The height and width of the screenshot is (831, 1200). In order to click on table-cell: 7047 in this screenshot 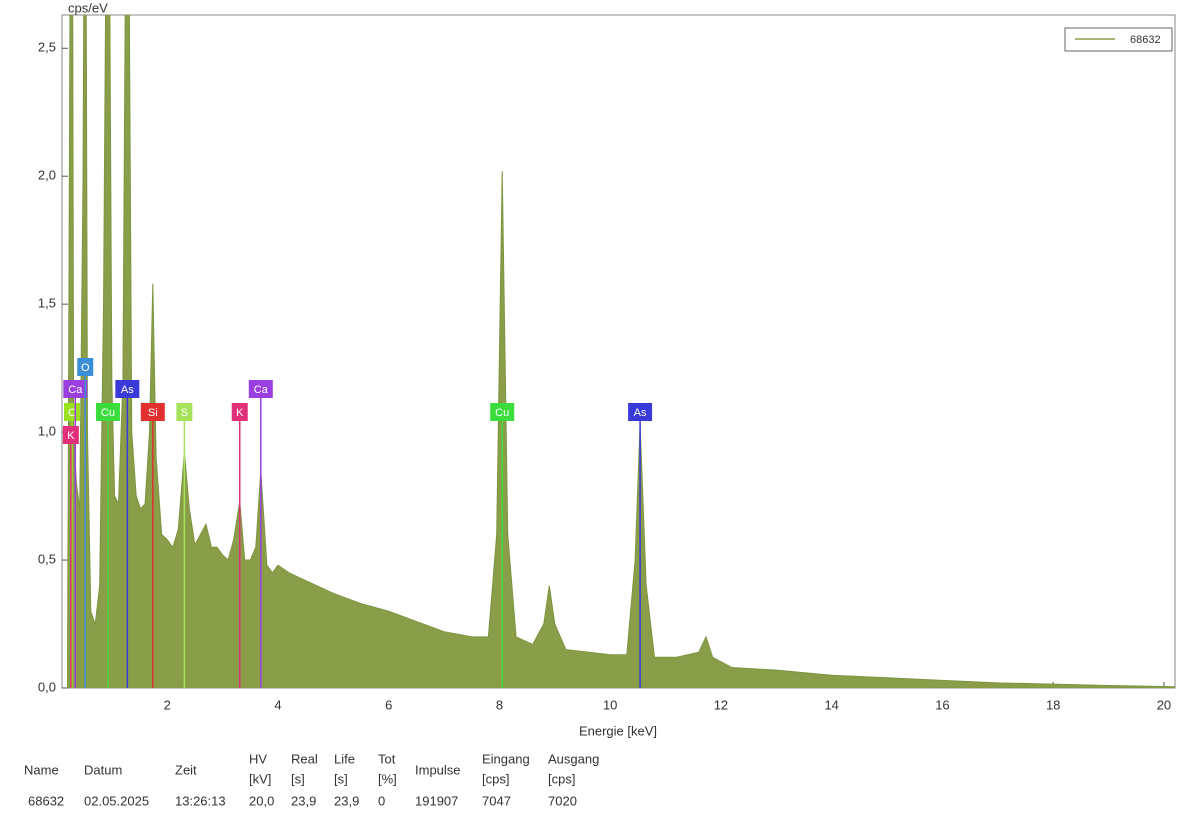, I will do `click(496, 800)`.